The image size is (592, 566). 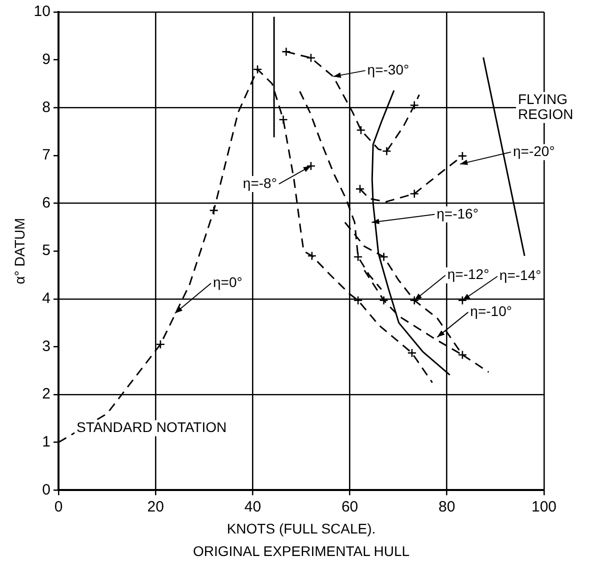 I want to click on x-tick-label: 60, so click(x=349, y=507).